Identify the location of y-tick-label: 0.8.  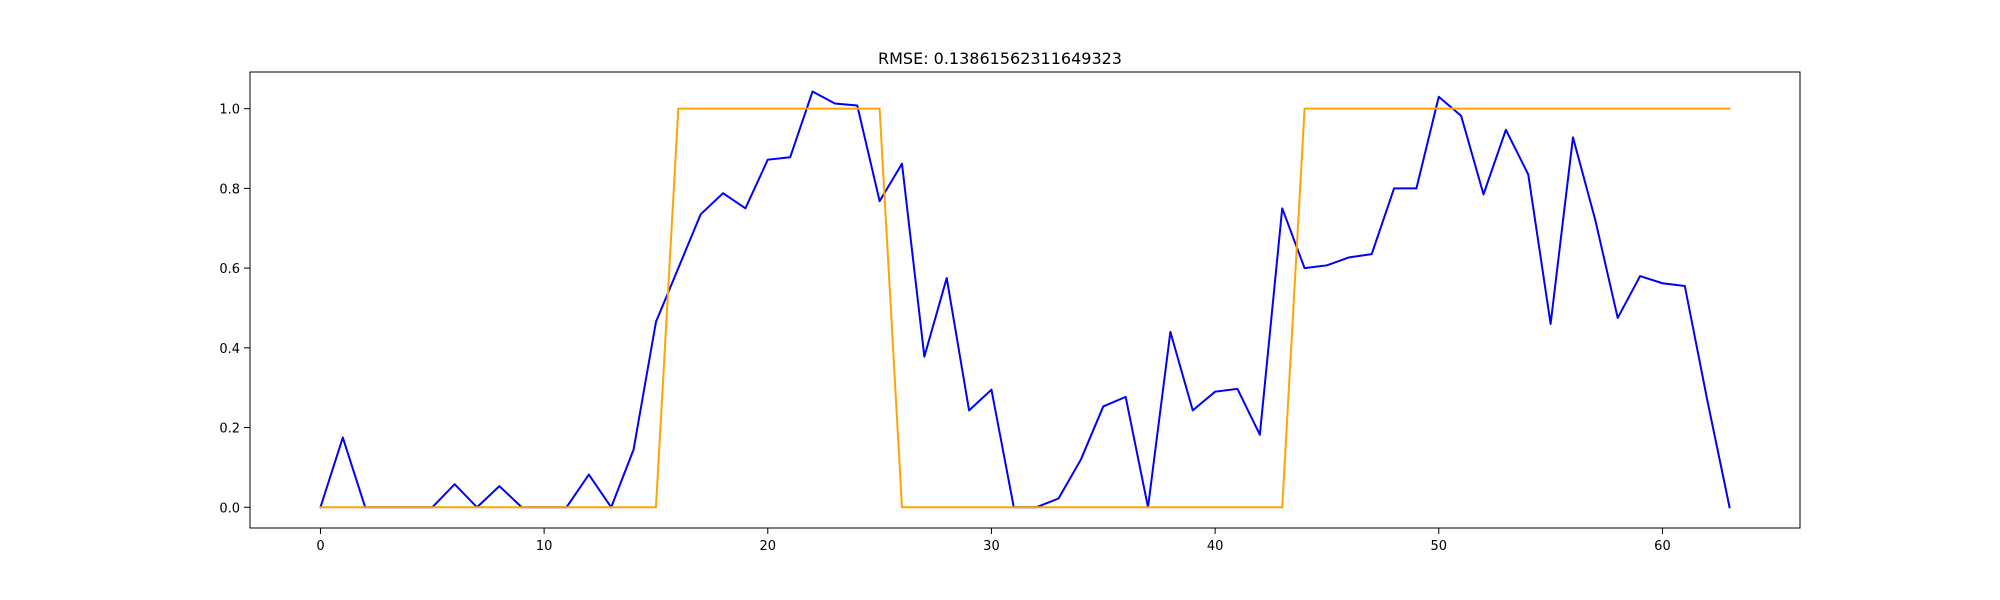
(229, 189).